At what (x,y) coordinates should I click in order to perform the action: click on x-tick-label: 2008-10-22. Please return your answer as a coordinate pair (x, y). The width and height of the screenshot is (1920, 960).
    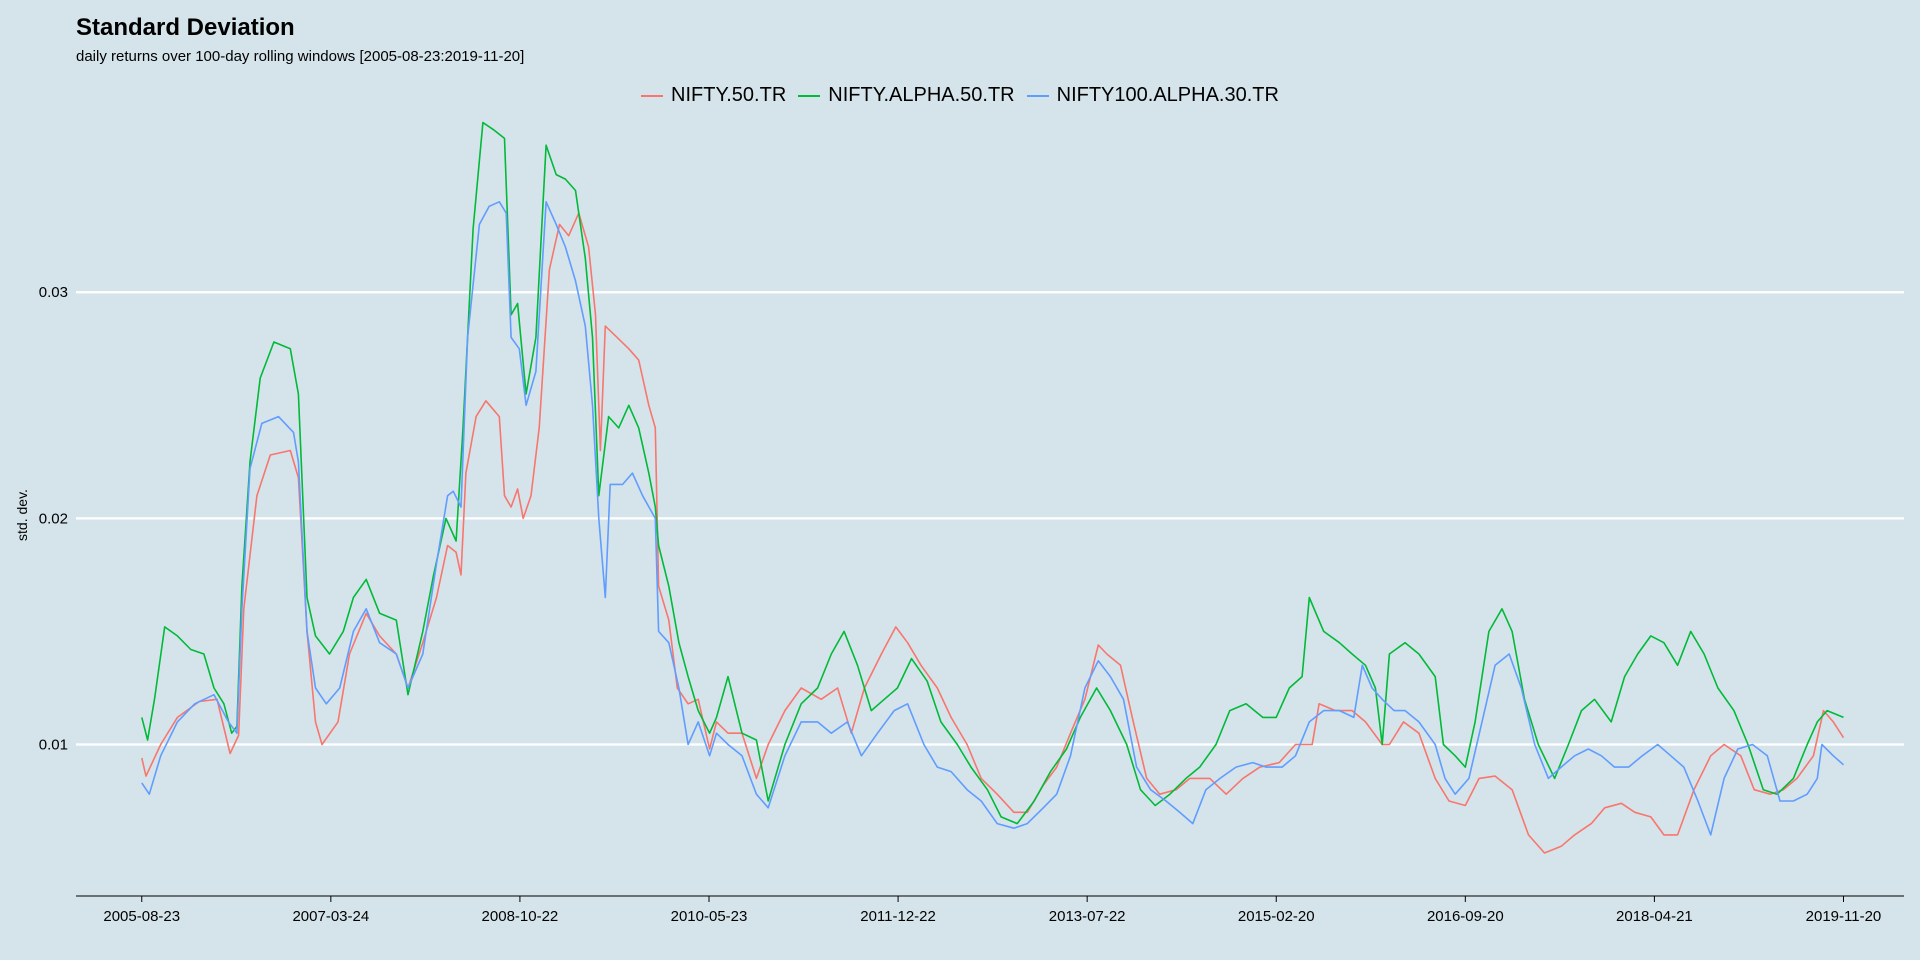
    Looking at the image, I should click on (520, 916).